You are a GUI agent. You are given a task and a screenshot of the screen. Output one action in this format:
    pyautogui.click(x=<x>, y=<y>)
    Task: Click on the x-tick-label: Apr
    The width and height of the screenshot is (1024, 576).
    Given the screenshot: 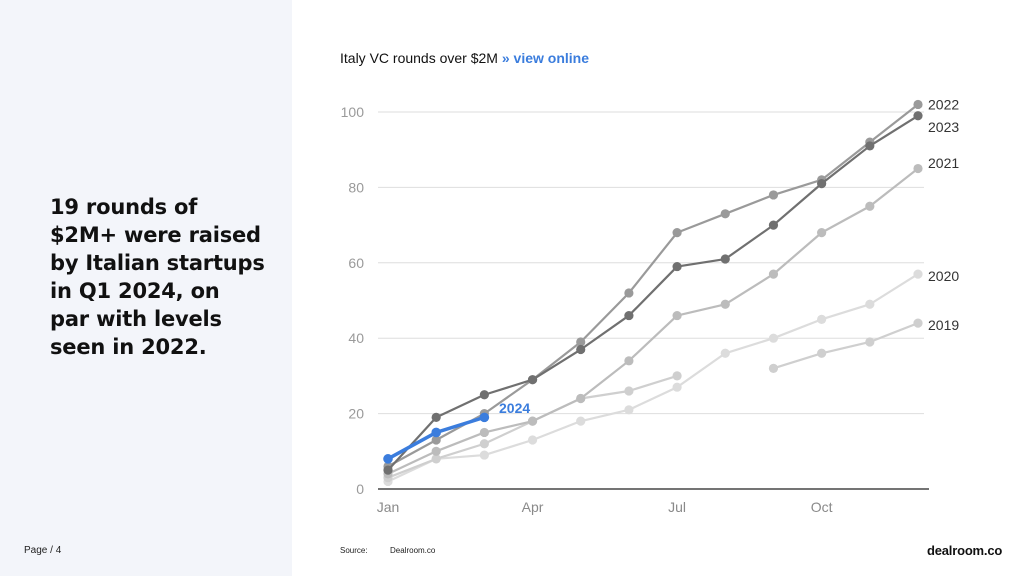 What is the action you would take?
    pyautogui.click(x=533, y=507)
    